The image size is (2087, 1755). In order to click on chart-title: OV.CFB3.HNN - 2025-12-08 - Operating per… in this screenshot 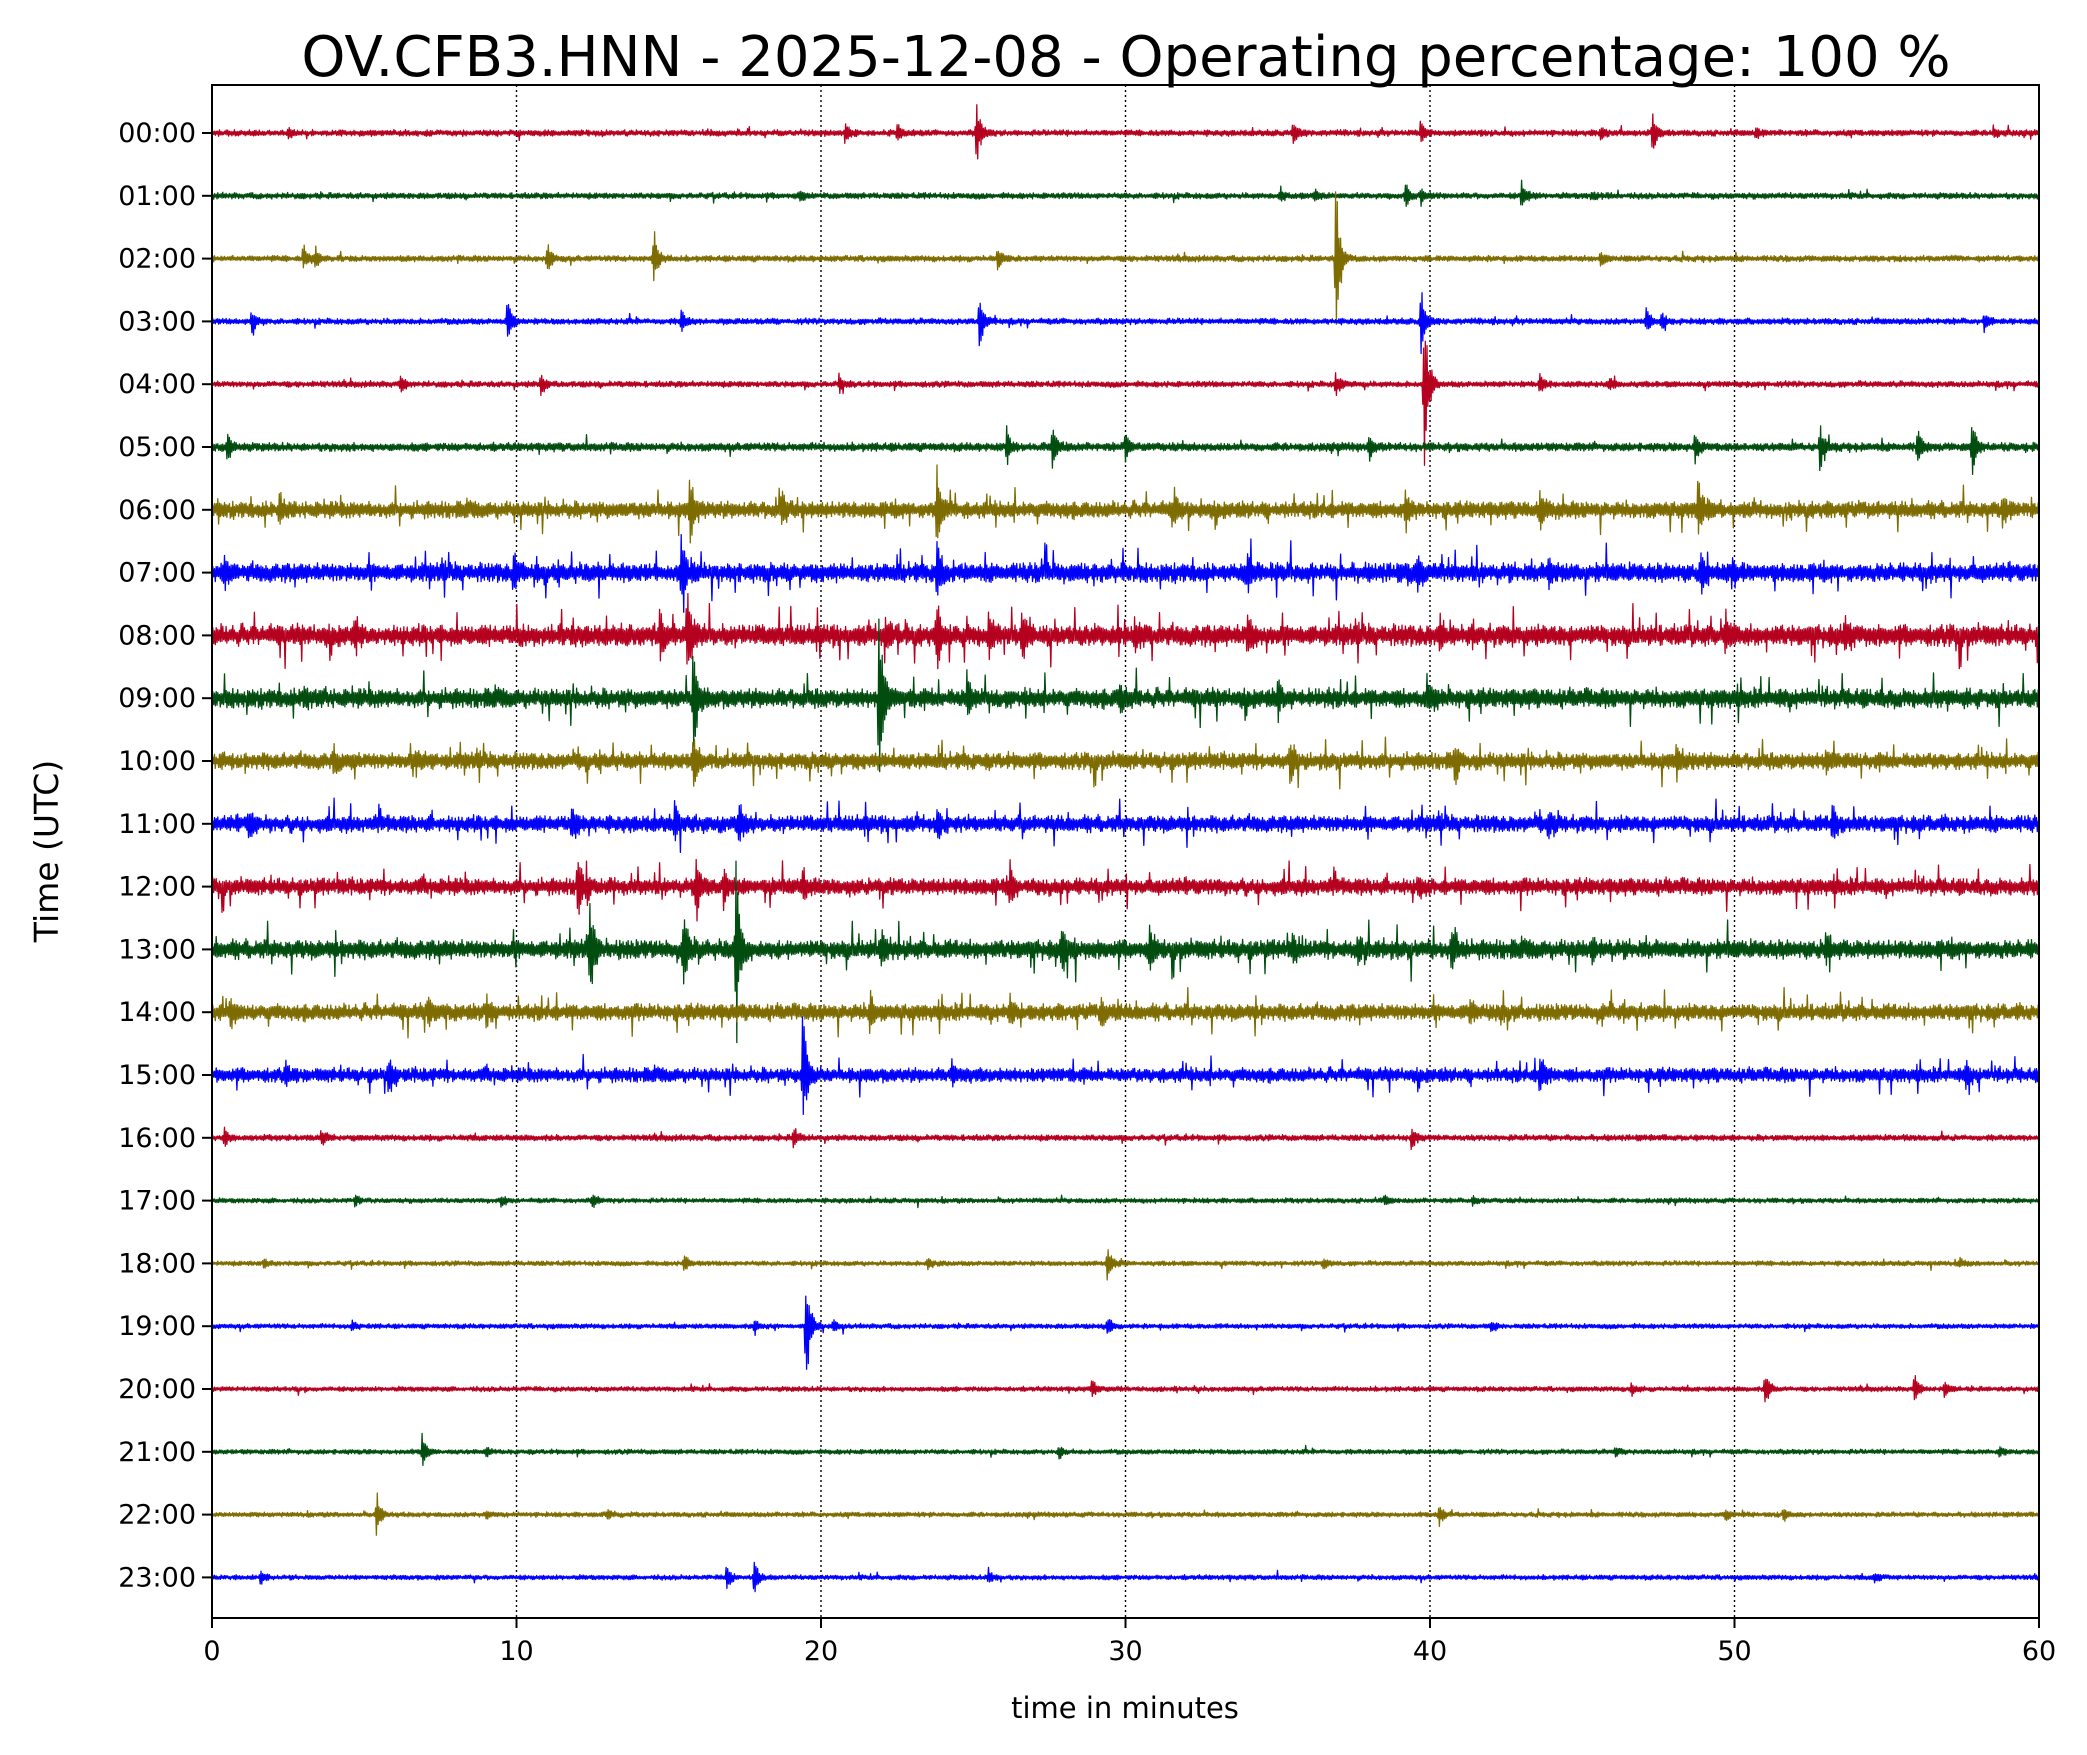, I will do `click(1125, 57)`.